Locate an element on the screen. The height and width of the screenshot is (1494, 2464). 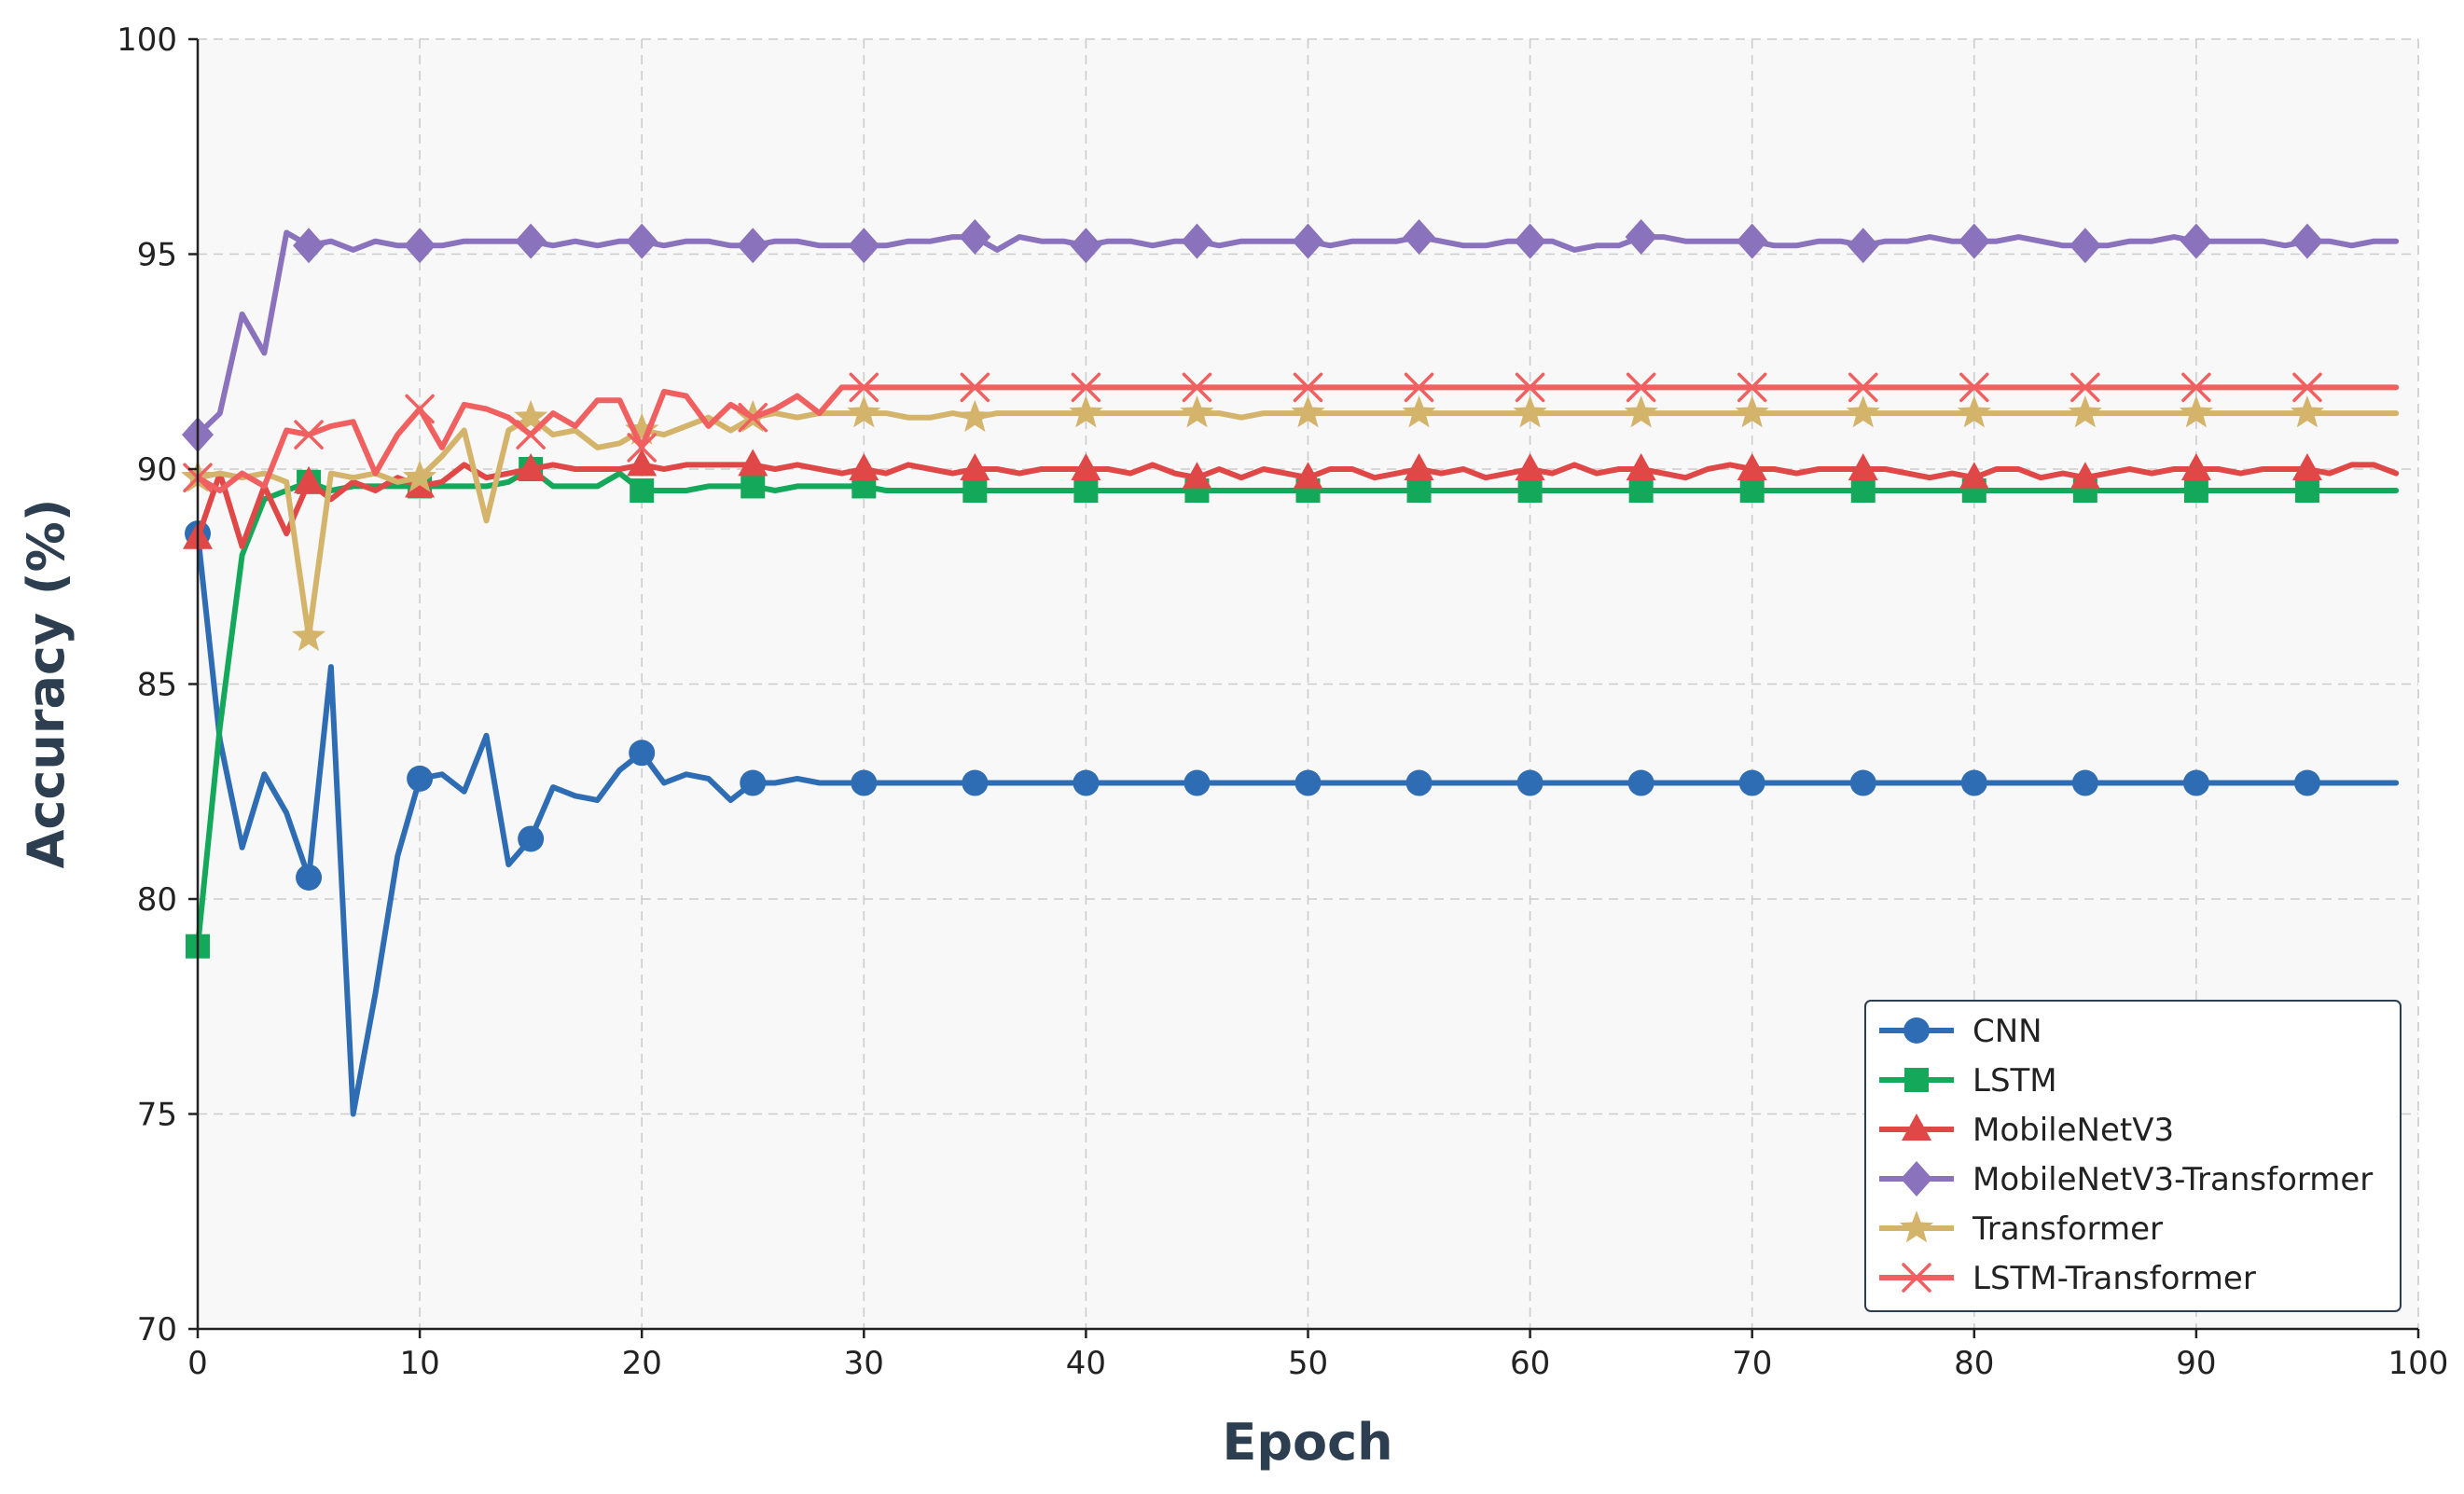
legend-label: Transformer is located at coordinates (2067, 1229).